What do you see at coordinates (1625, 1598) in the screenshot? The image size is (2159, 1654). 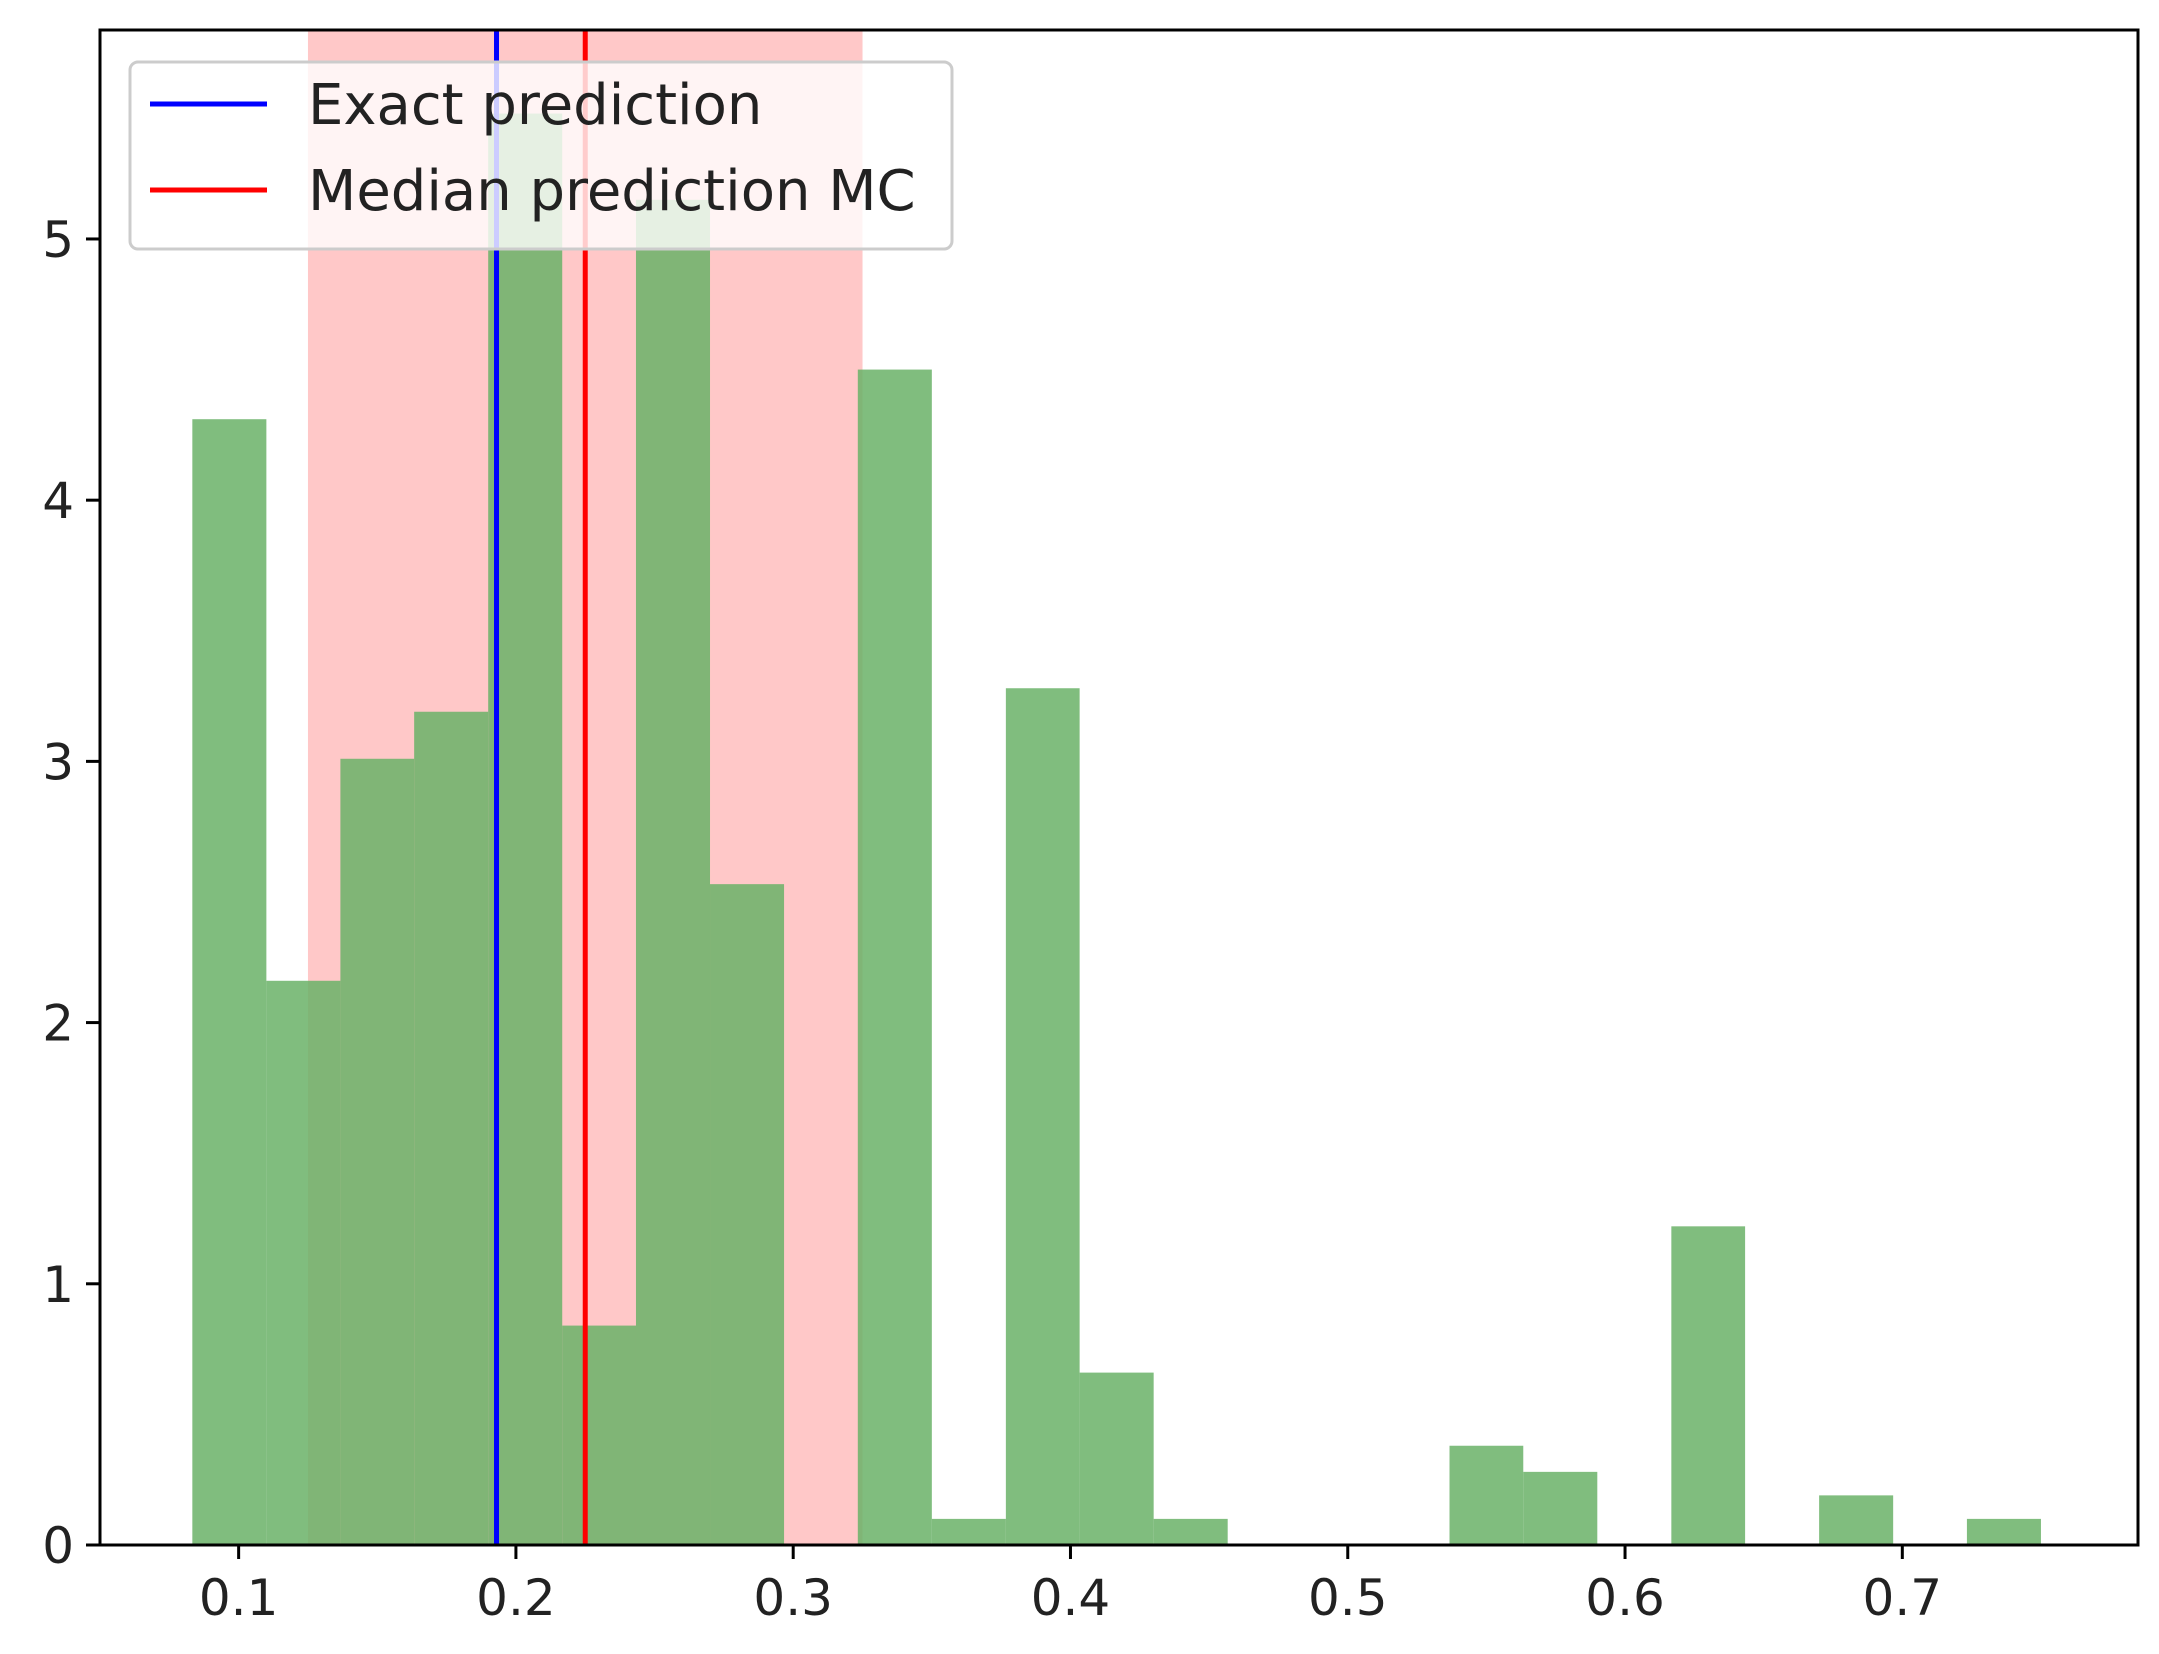 I see `x-tick-label: 0.6` at bounding box center [1625, 1598].